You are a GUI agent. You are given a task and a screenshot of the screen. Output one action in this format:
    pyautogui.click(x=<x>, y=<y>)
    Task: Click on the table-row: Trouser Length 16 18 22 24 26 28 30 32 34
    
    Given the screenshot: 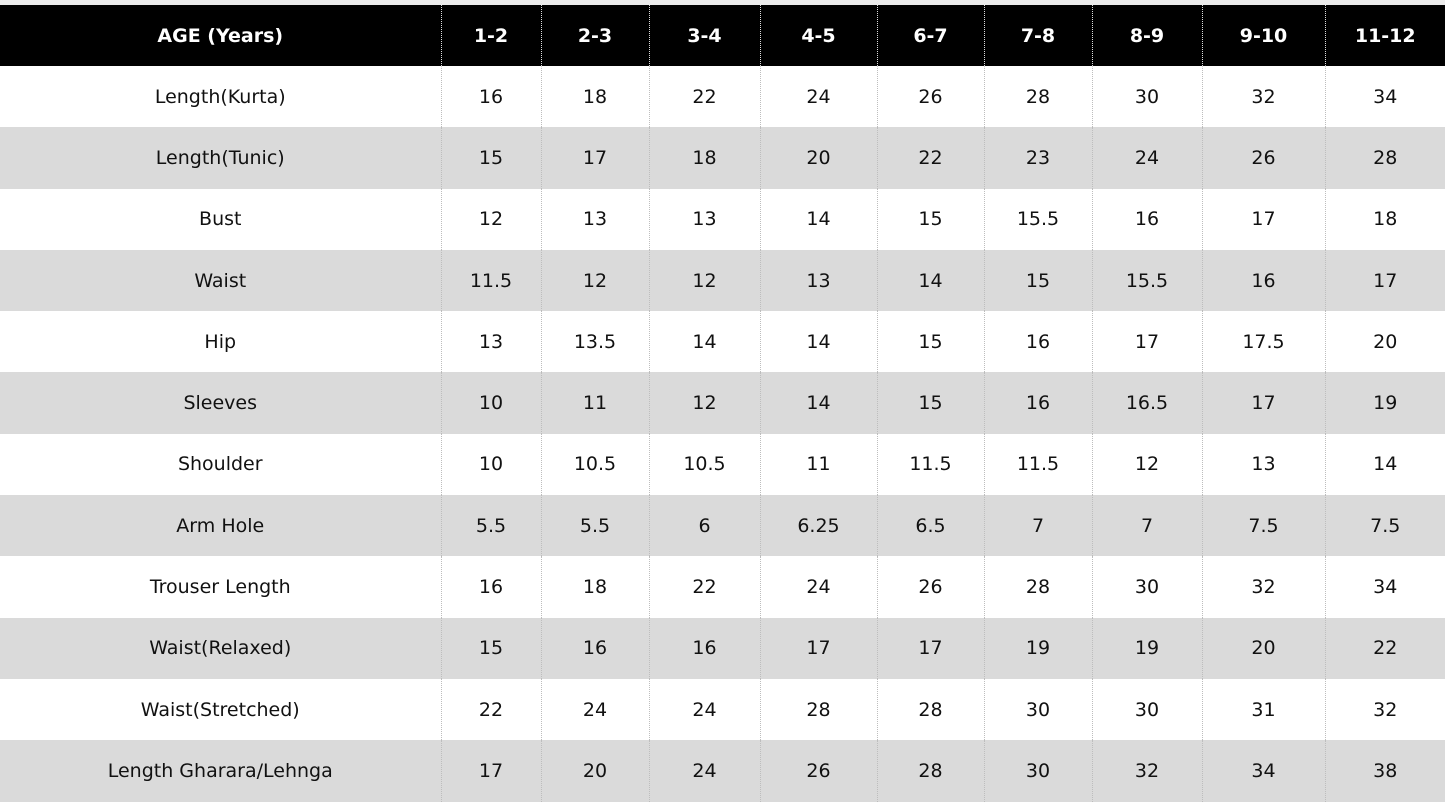 What is the action you would take?
    pyautogui.click(x=722, y=587)
    